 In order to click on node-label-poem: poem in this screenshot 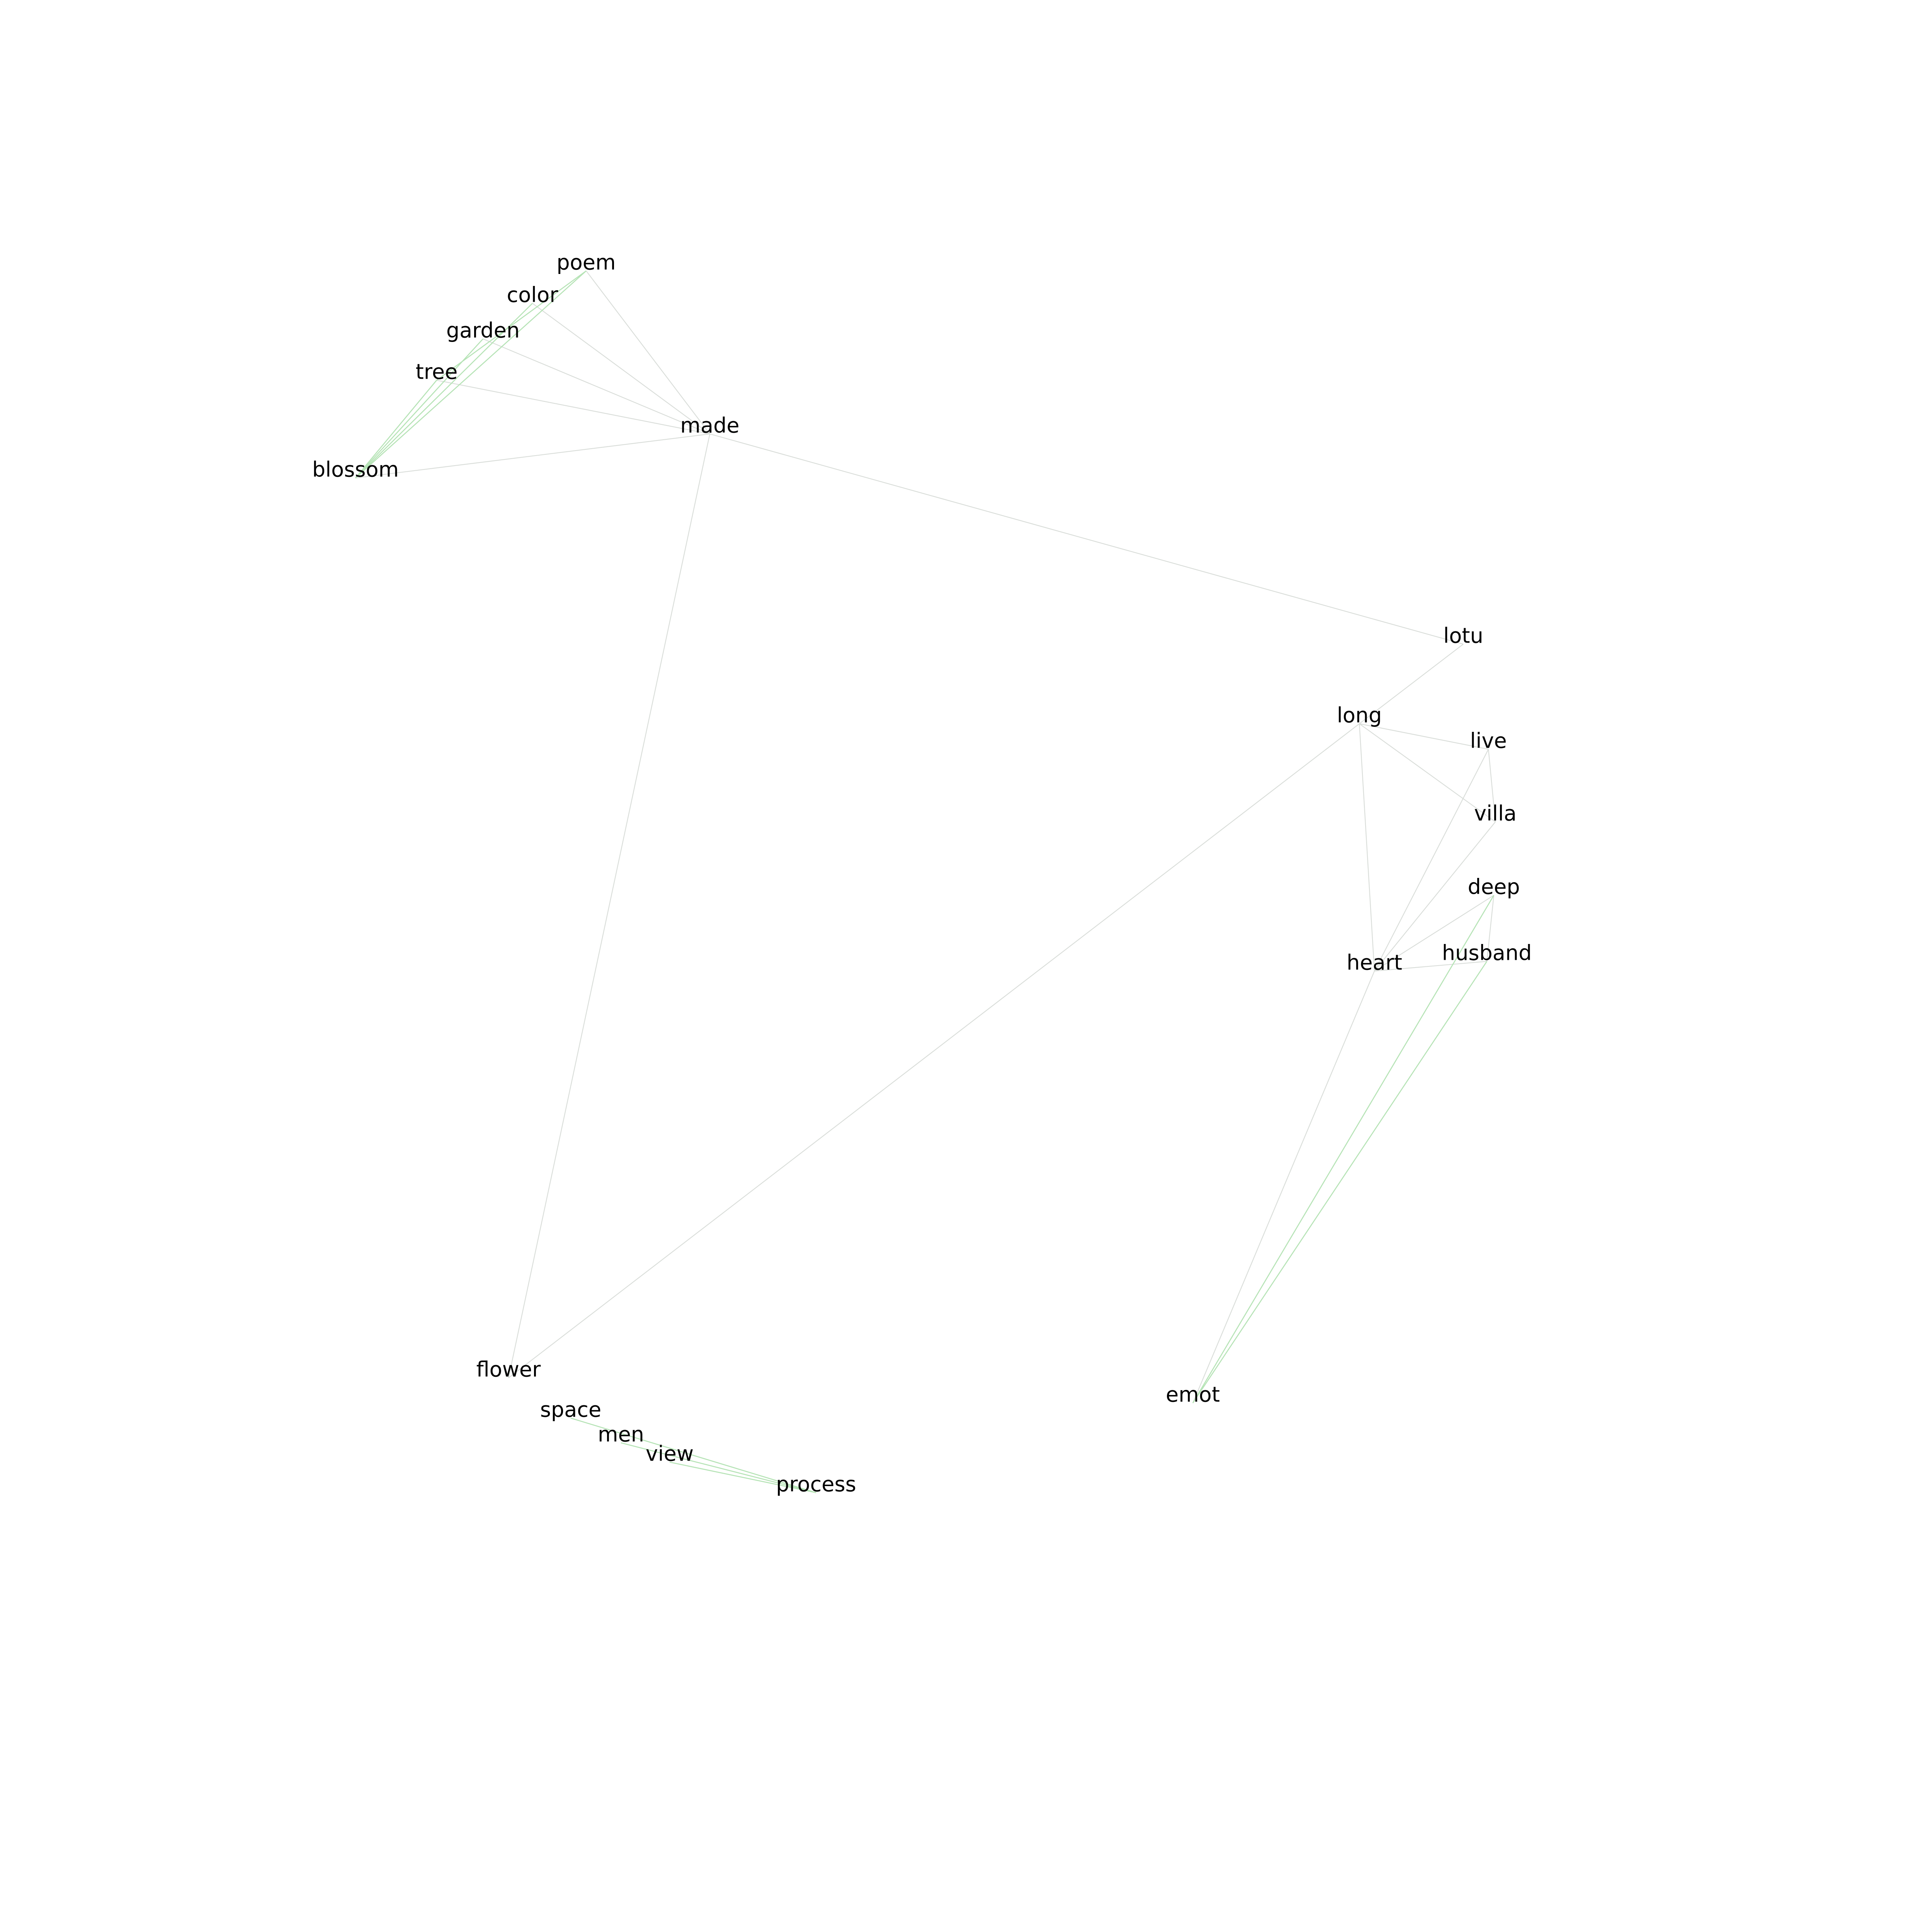, I will do `click(586, 262)`.